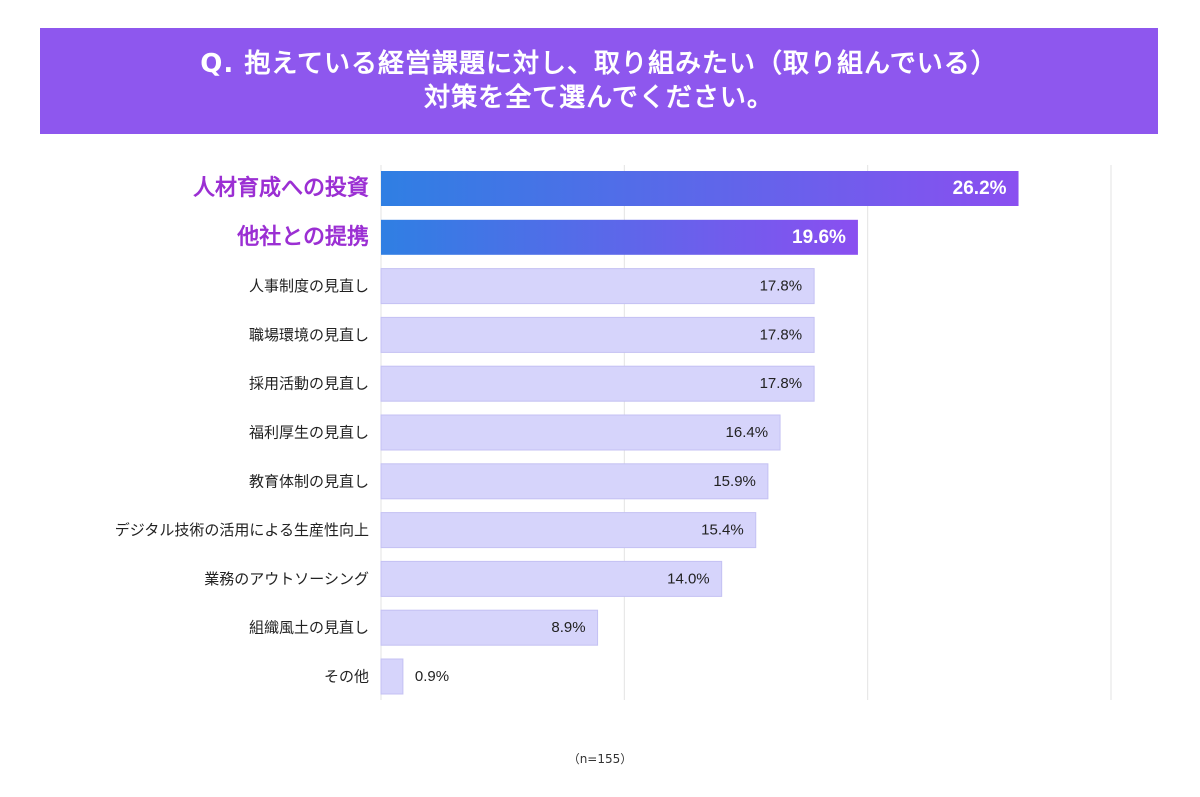  I want to click on category-label-5: 福利厚生の見直し, so click(309, 433).